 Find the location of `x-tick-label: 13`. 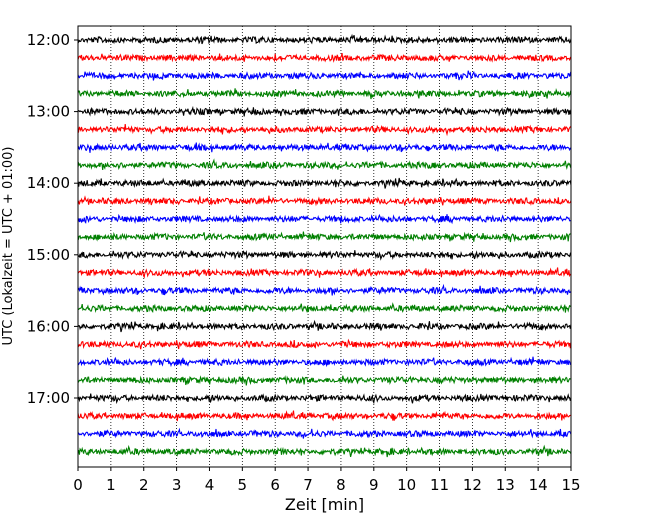

x-tick-label: 13 is located at coordinates (505, 485).